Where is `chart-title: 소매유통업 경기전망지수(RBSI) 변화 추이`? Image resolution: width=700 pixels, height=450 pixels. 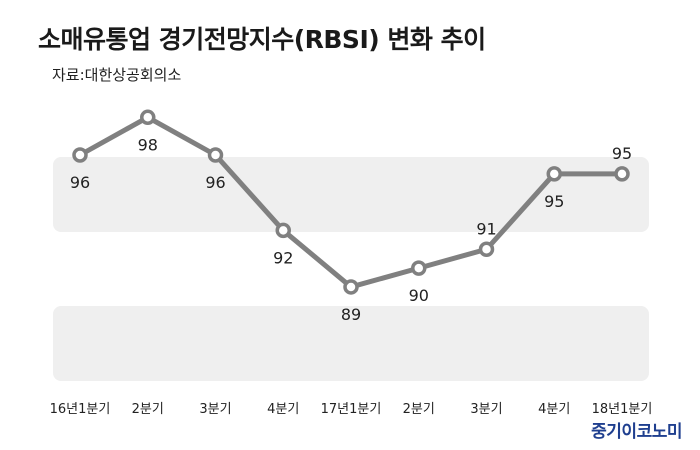 chart-title: 소매유통업 경기전망지수(RBSI) 변화 추이 is located at coordinates (262, 39).